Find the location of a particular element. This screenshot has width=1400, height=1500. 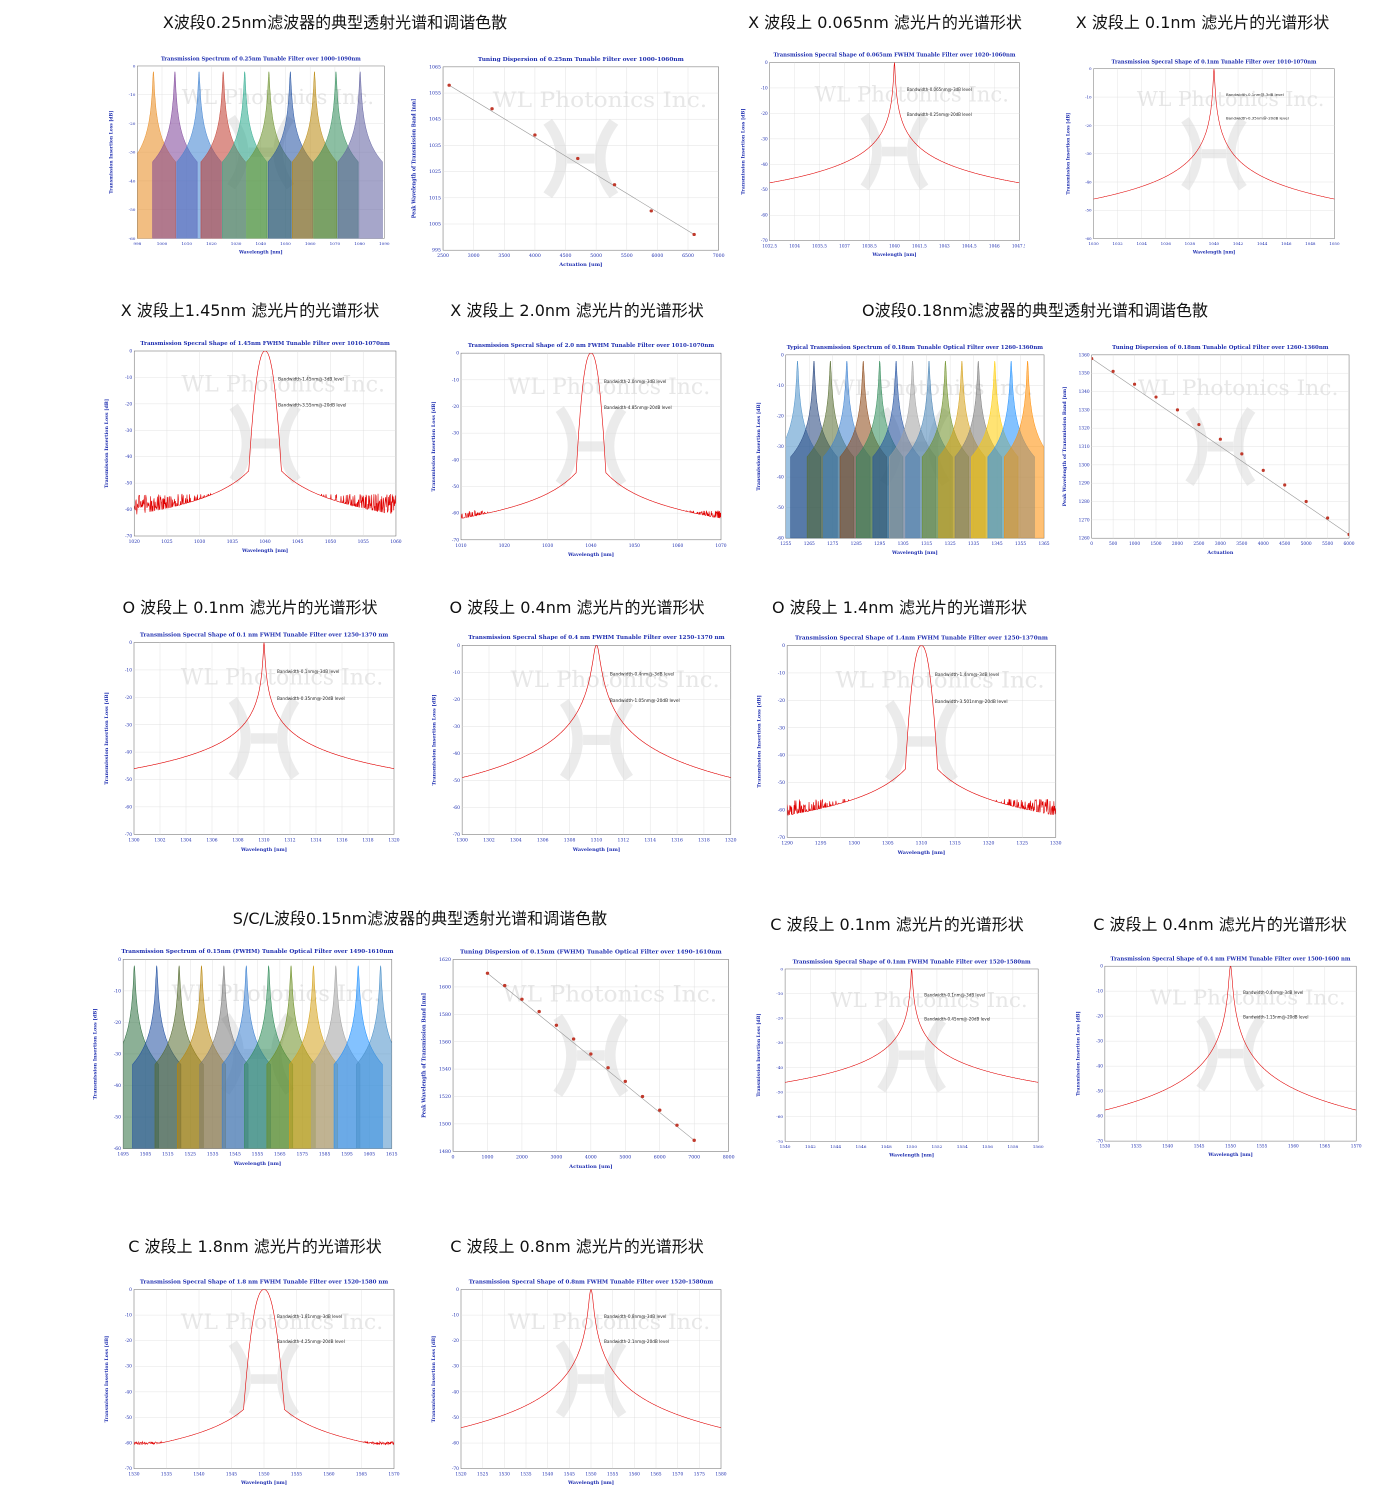

x-tick-label: 1355 is located at coordinates (1020, 544).